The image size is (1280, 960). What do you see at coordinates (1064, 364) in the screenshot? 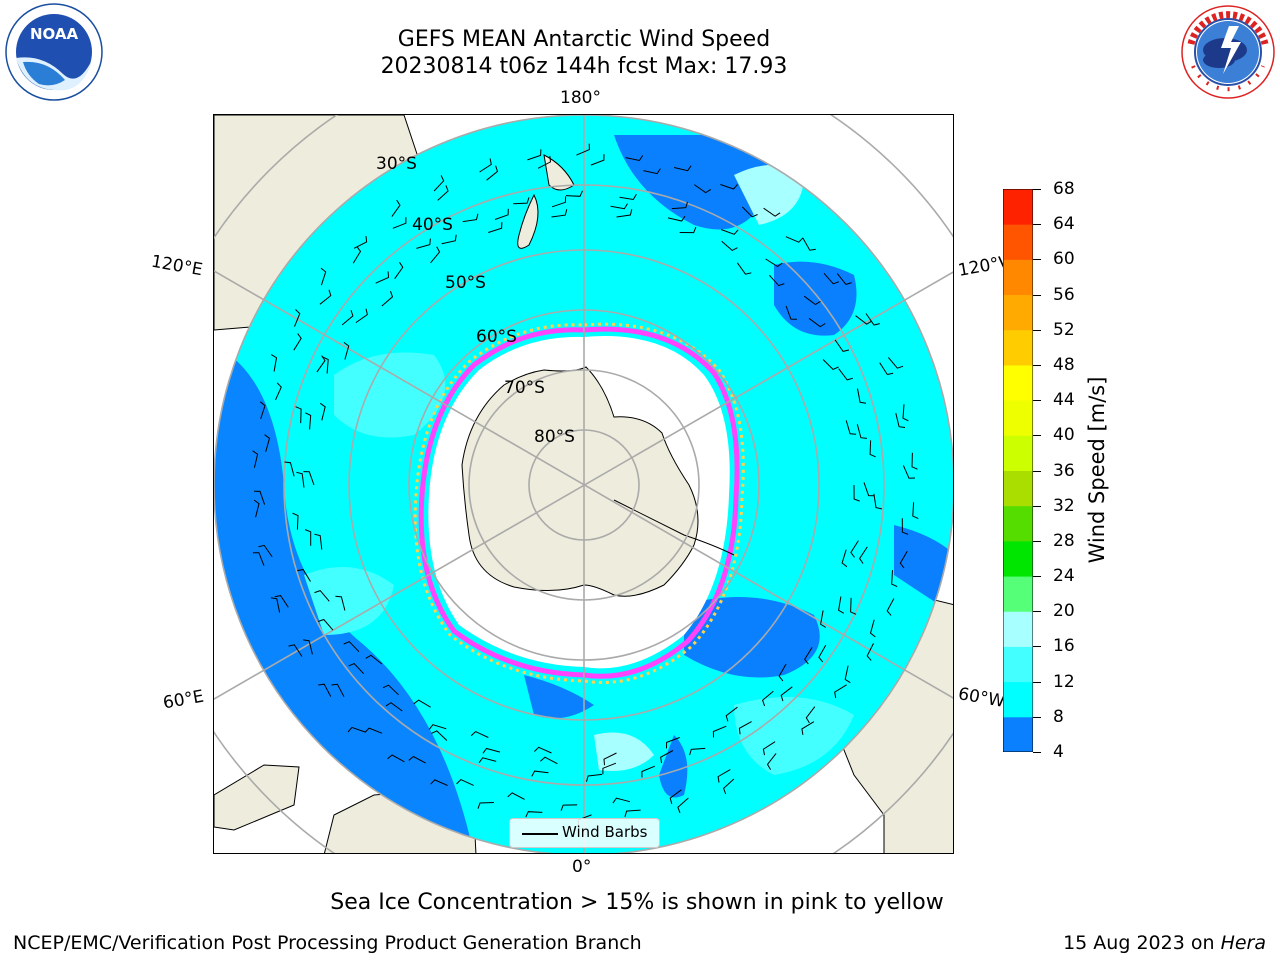
I see `colorbar-tick-label: 48` at bounding box center [1064, 364].